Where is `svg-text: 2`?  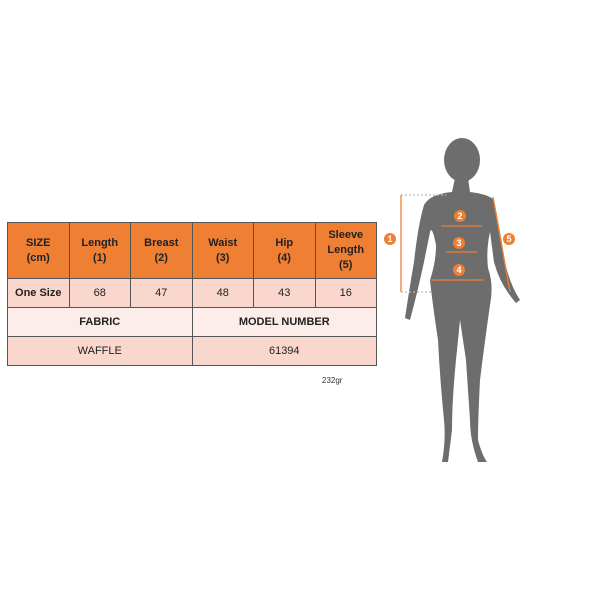 svg-text: 2 is located at coordinates (459, 216).